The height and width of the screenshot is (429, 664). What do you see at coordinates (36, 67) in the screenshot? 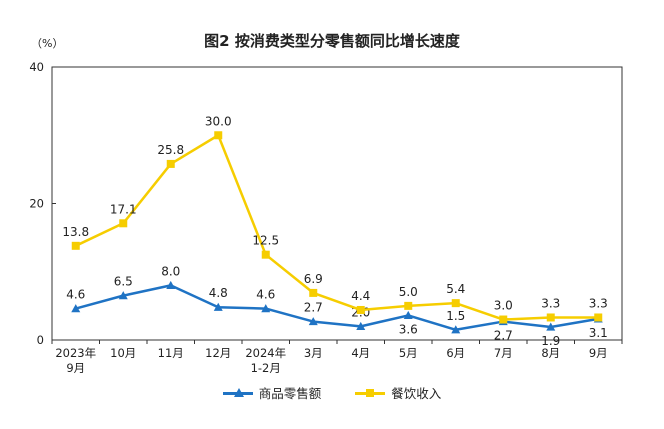
I see `y-tick-label: 40` at bounding box center [36, 67].